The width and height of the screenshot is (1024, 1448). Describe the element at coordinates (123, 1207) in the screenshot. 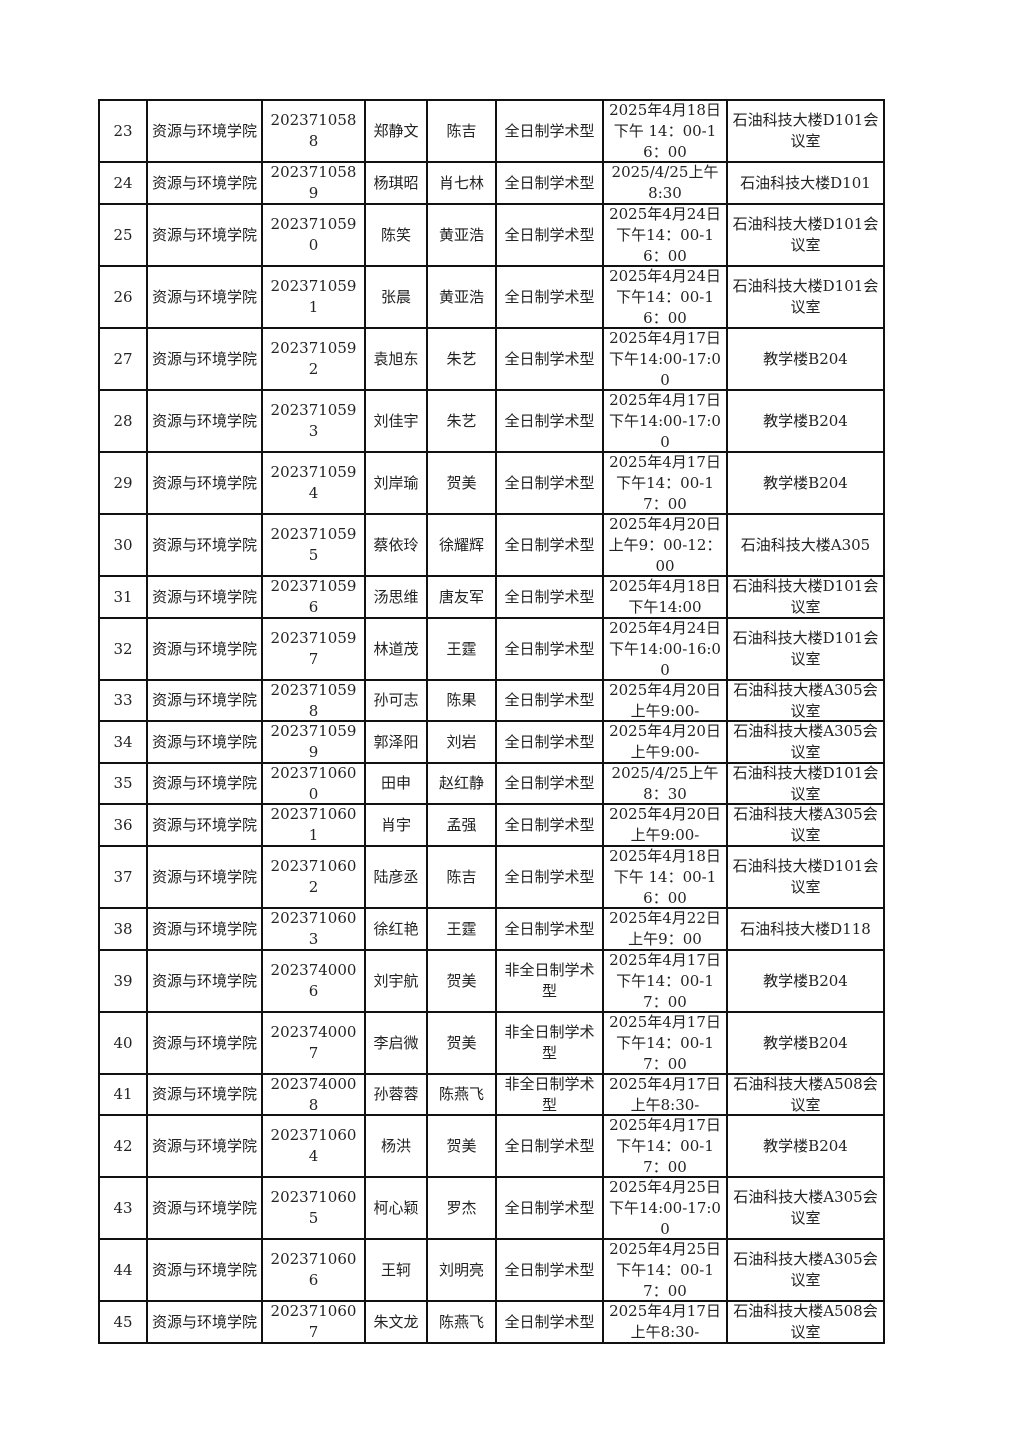

I see `row-number-text: 43` at that location.